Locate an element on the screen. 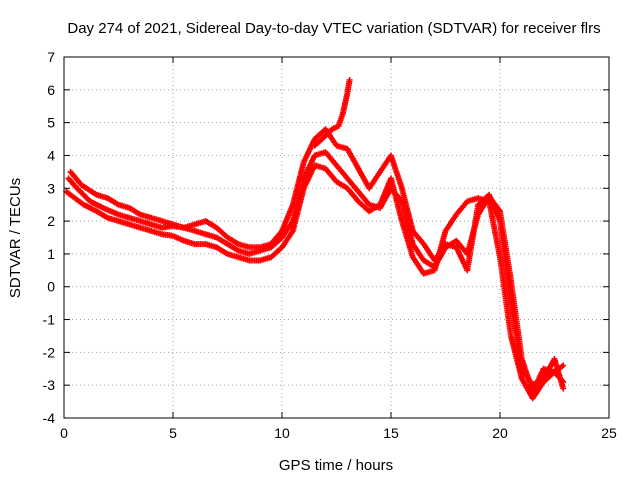 This screenshot has width=640, height=480. y-tick-label: 4 is located at coordinates (51, 155).